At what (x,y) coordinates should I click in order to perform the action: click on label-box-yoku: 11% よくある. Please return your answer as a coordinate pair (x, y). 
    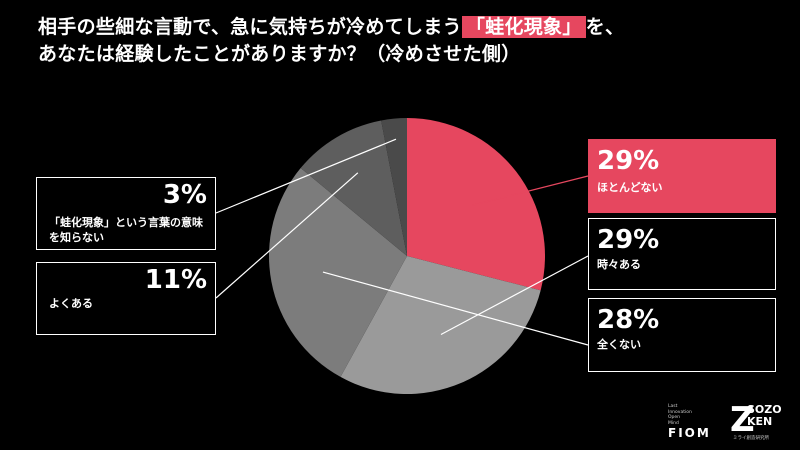
    Looking at the image, I should click on (126, 298).